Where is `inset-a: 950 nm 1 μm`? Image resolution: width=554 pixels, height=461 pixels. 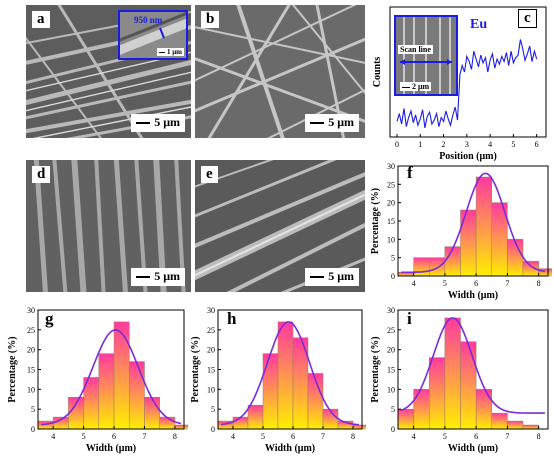 inset-a: 950 nm 1 μm is located at coordinates (153, 35).